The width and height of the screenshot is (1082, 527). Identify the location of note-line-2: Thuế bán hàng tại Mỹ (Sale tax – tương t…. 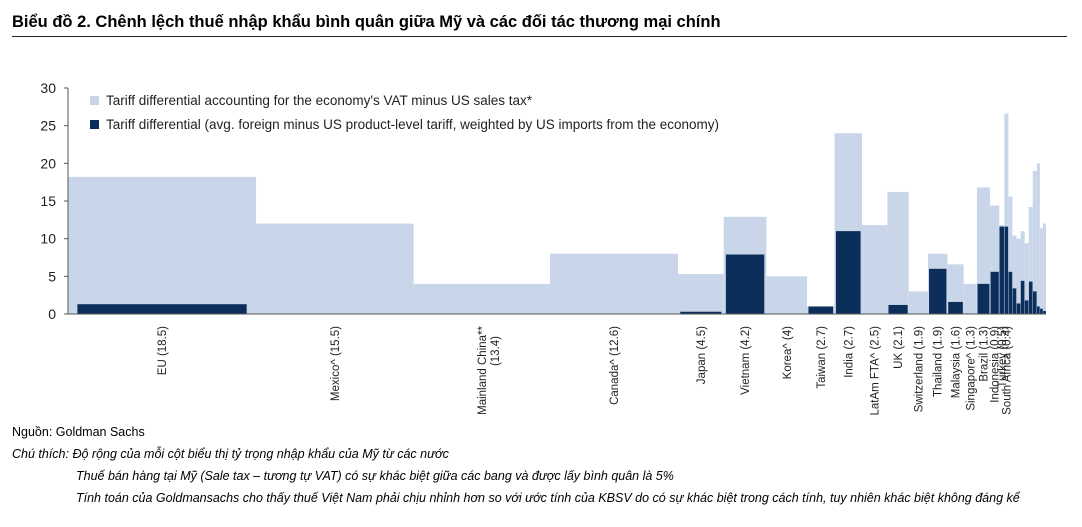
(375, 476).